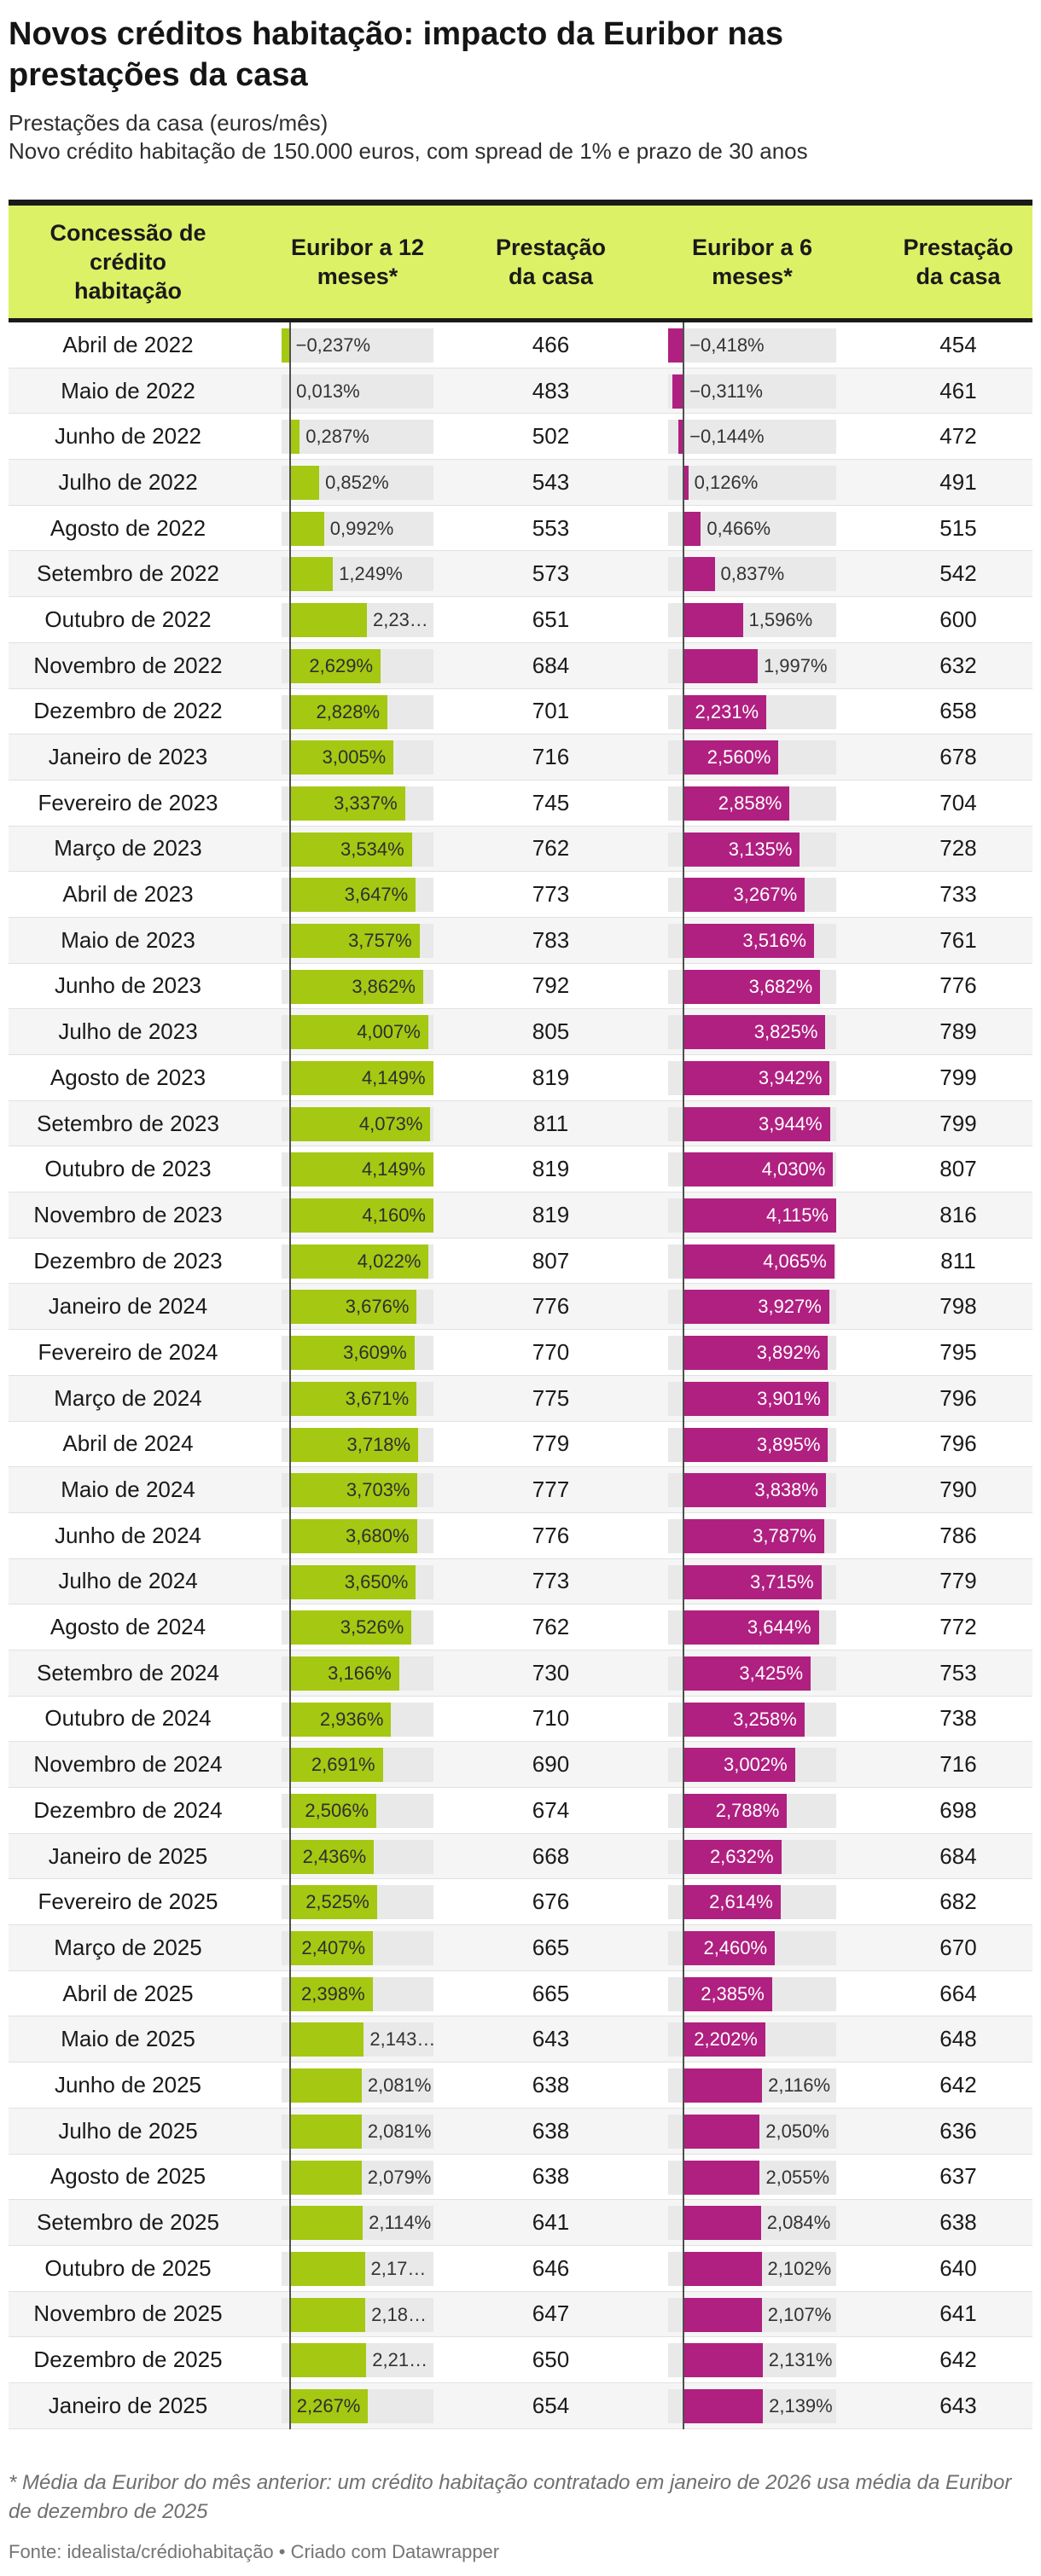  What do you see at coordinates (290, 1375) in the screenshot?
I see `zero-axis-euribor-12m` at bounding box center [290, 1375].